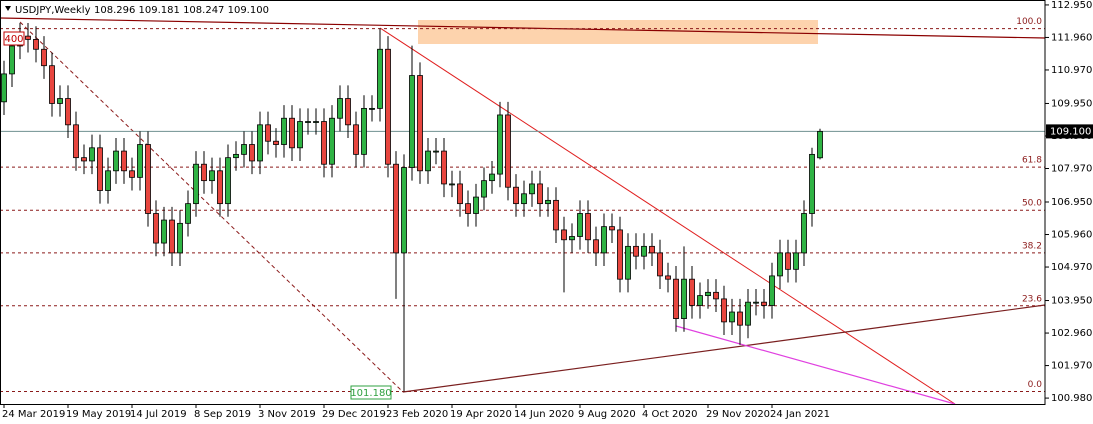  Describe the element at coordinates (481, 414) in the screenshot. I see `x-tick-label: 19 Apr 2020` at that location.